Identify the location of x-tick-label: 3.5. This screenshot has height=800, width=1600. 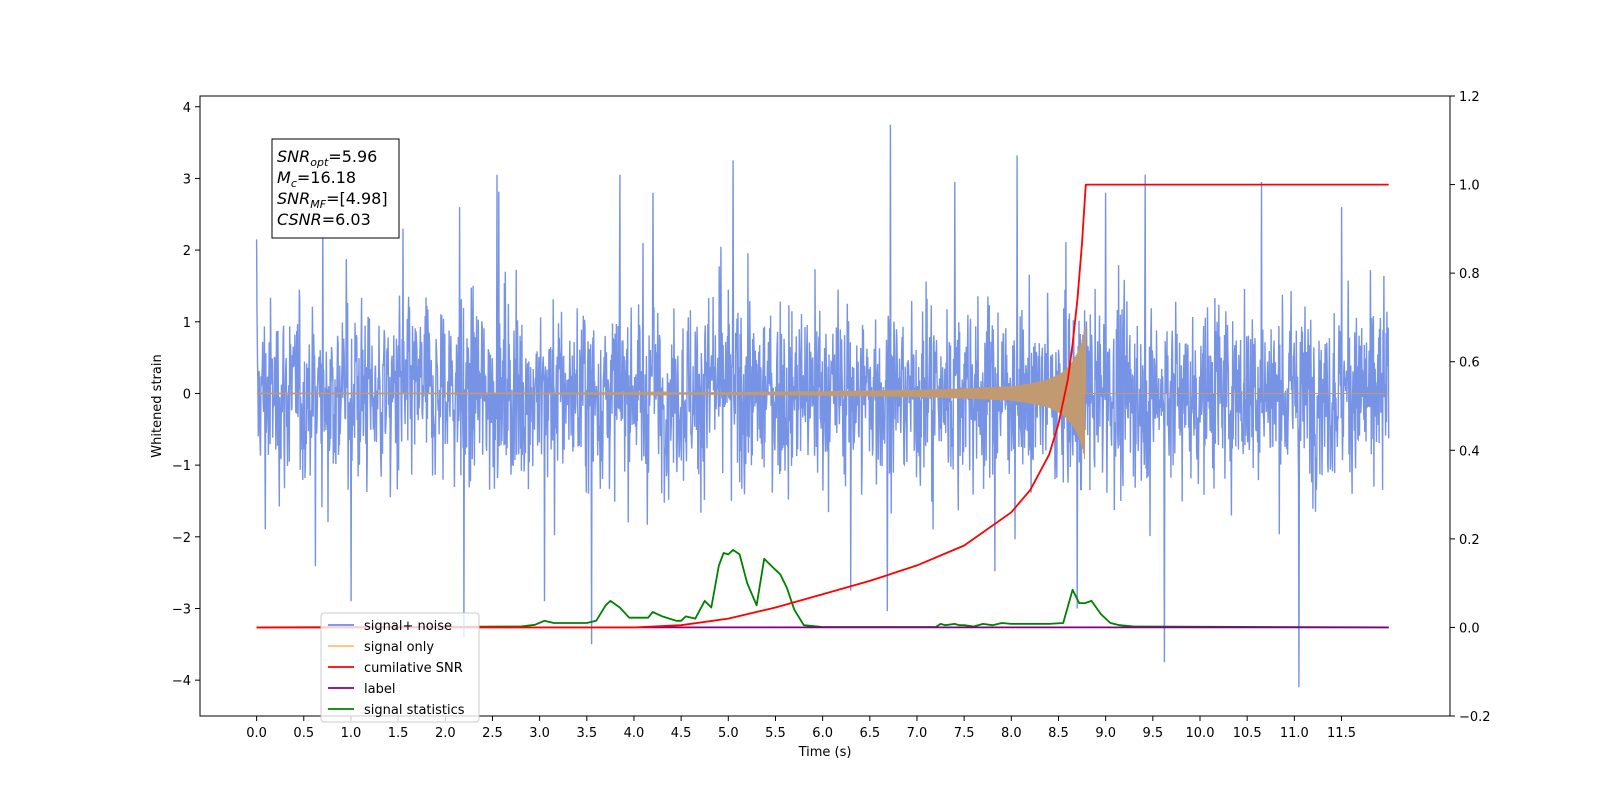
(586, 733).